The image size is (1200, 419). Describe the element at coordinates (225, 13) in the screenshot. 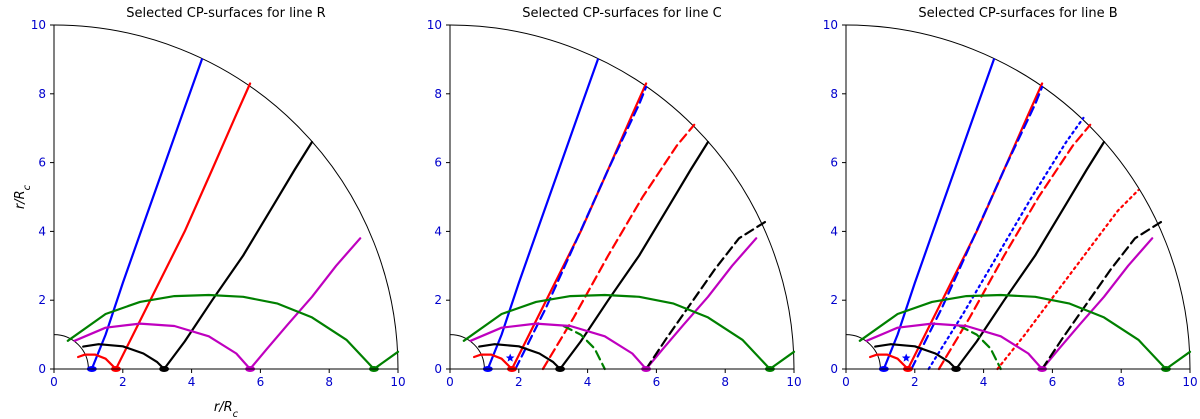

I see `chart-title: Selected CP-surfaces for line R` at that location.